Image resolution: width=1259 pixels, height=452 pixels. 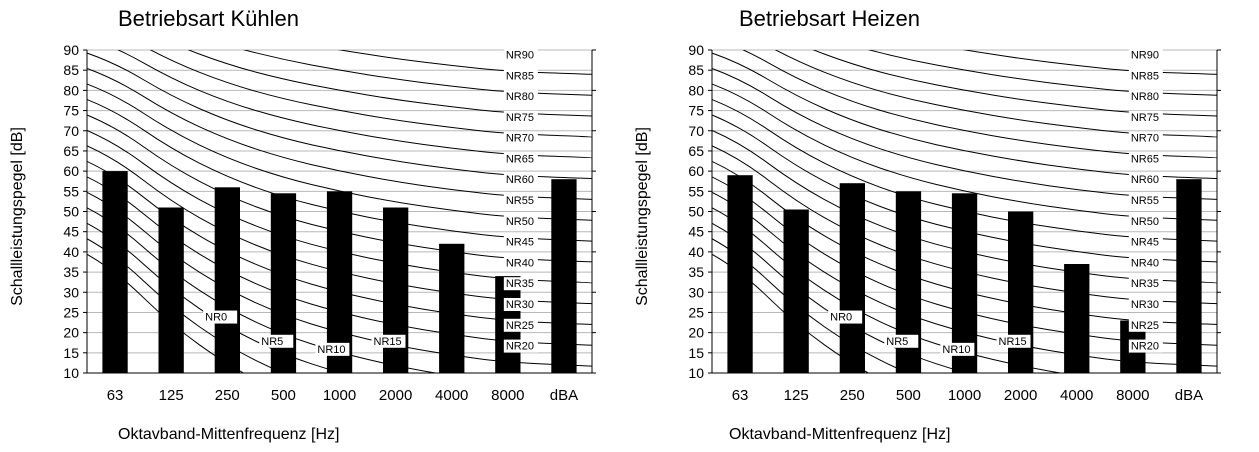 I want to click on nr-label: NR45, so click(x=1145, y=243).